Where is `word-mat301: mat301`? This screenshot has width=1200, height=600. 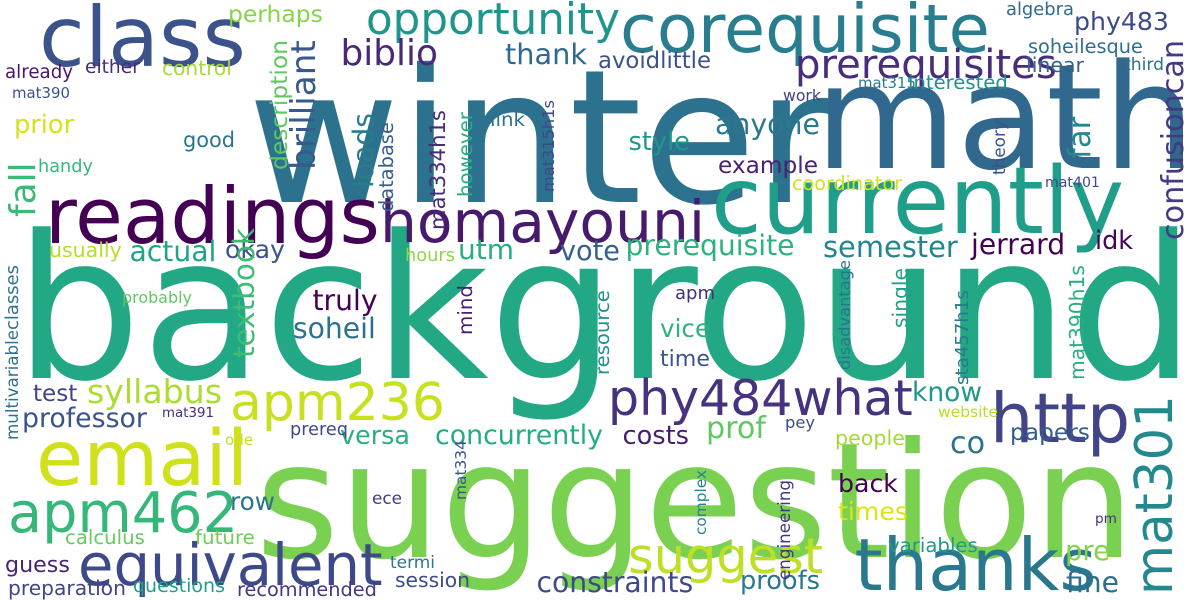
word-mat301: mat301 is located at coordinates (1155, 495).